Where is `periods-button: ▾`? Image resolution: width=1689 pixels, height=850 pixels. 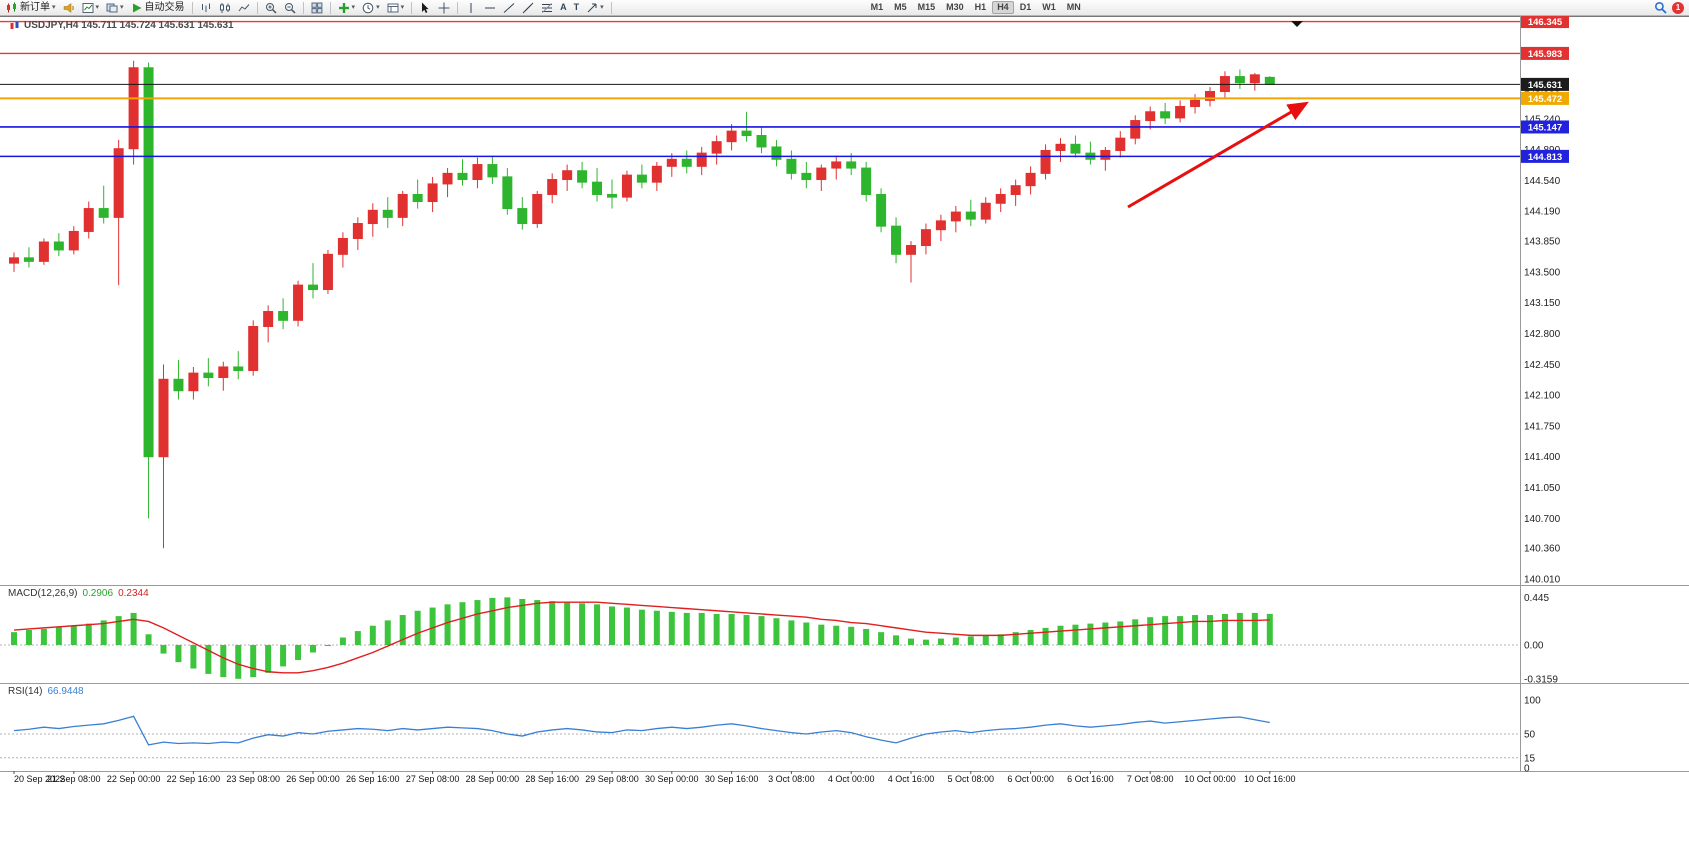
periods-button: ▾ is located at coordinates (371, 8).